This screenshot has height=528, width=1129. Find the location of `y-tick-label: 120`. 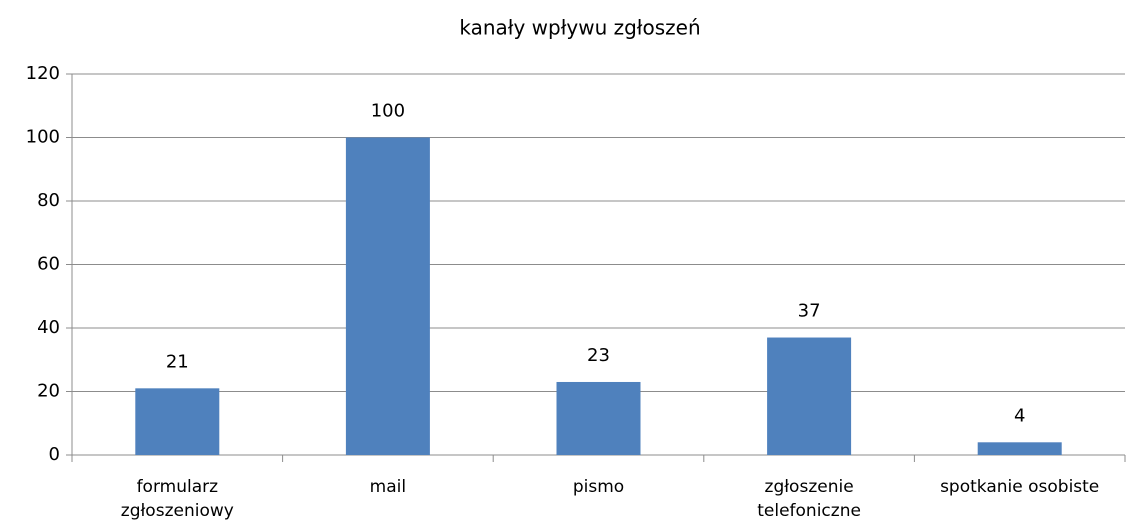

y-tick-label: 120 is located at coordinates (43, 73).